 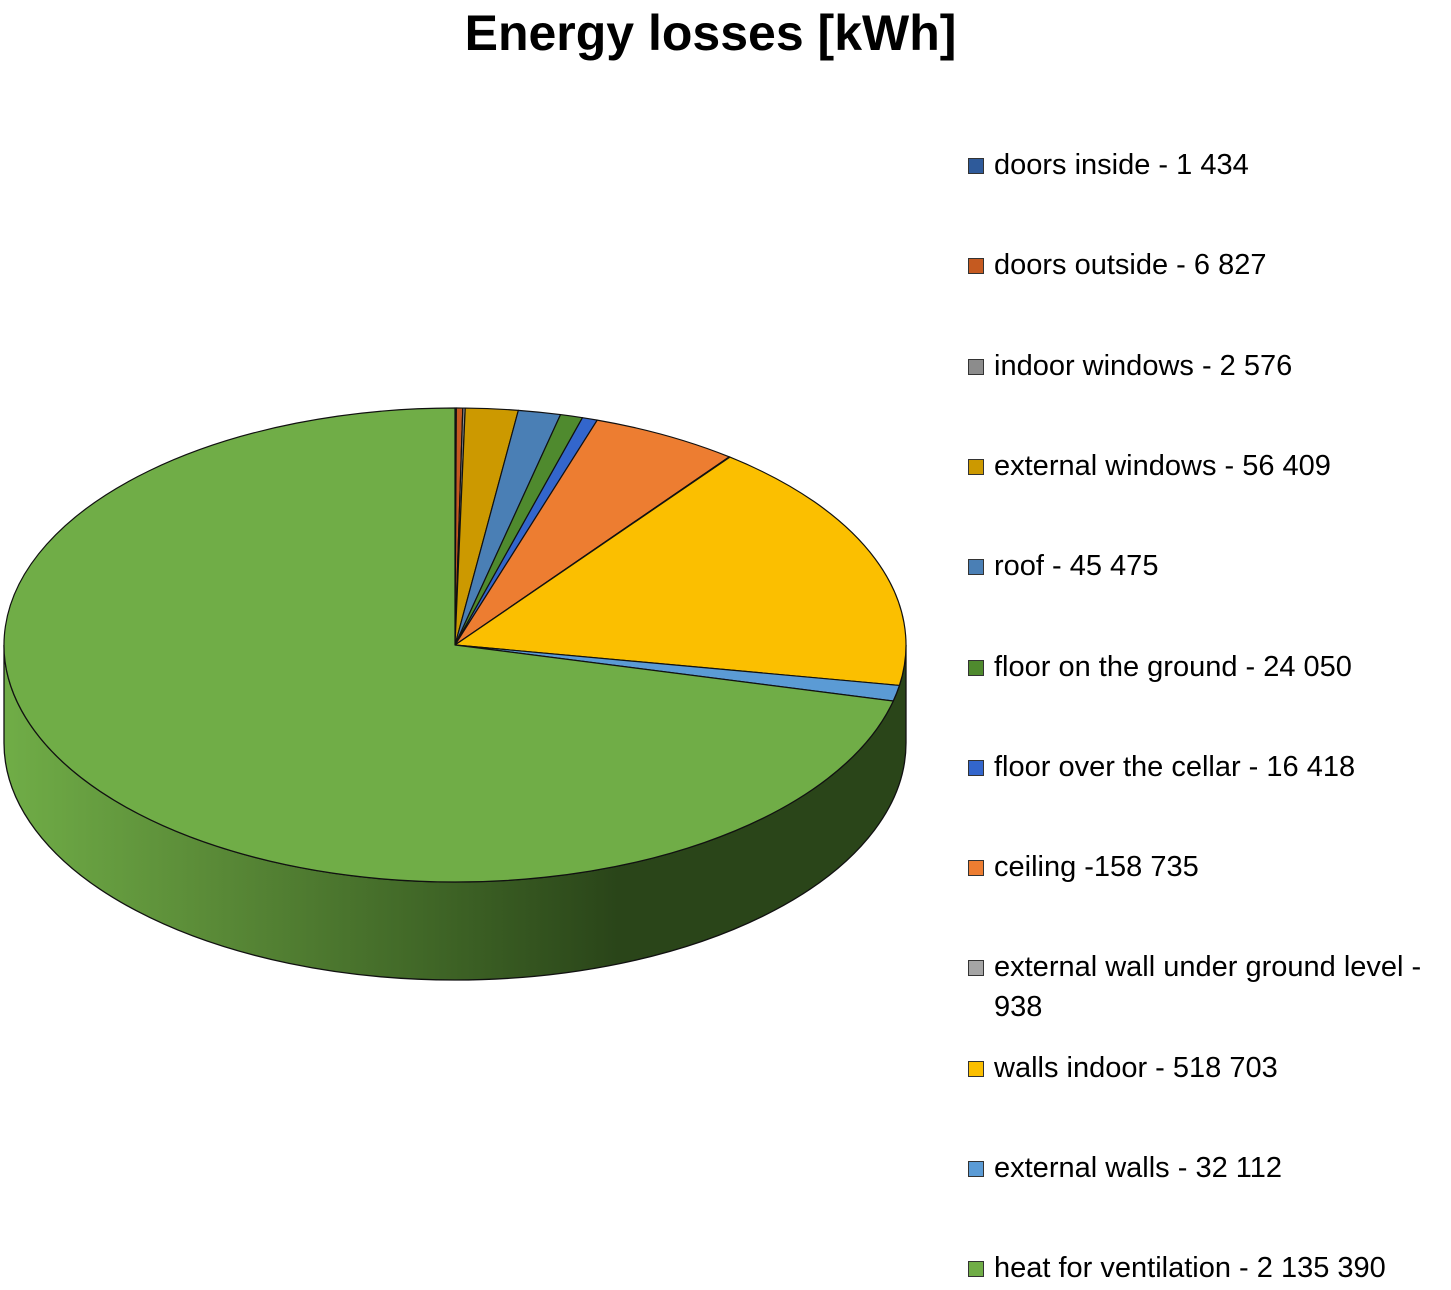 I want to click on legend-label: doors outside - 6 827, so click(x=1130, y=265).